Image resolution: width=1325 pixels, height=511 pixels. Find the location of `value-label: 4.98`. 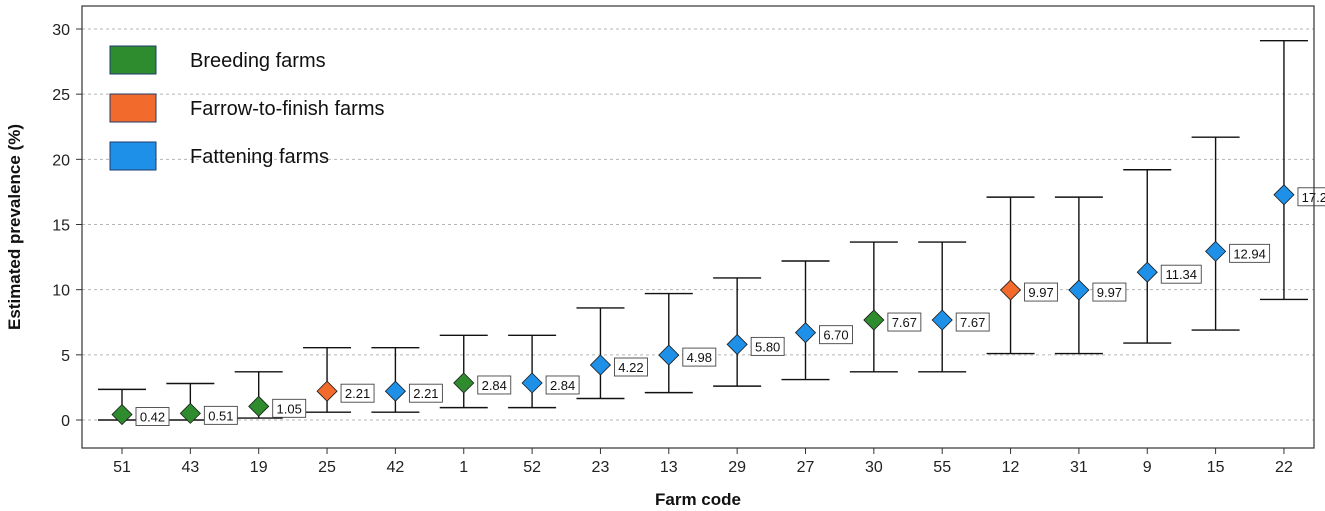

value-label: 4.98 is located at coordinates (699, 357).